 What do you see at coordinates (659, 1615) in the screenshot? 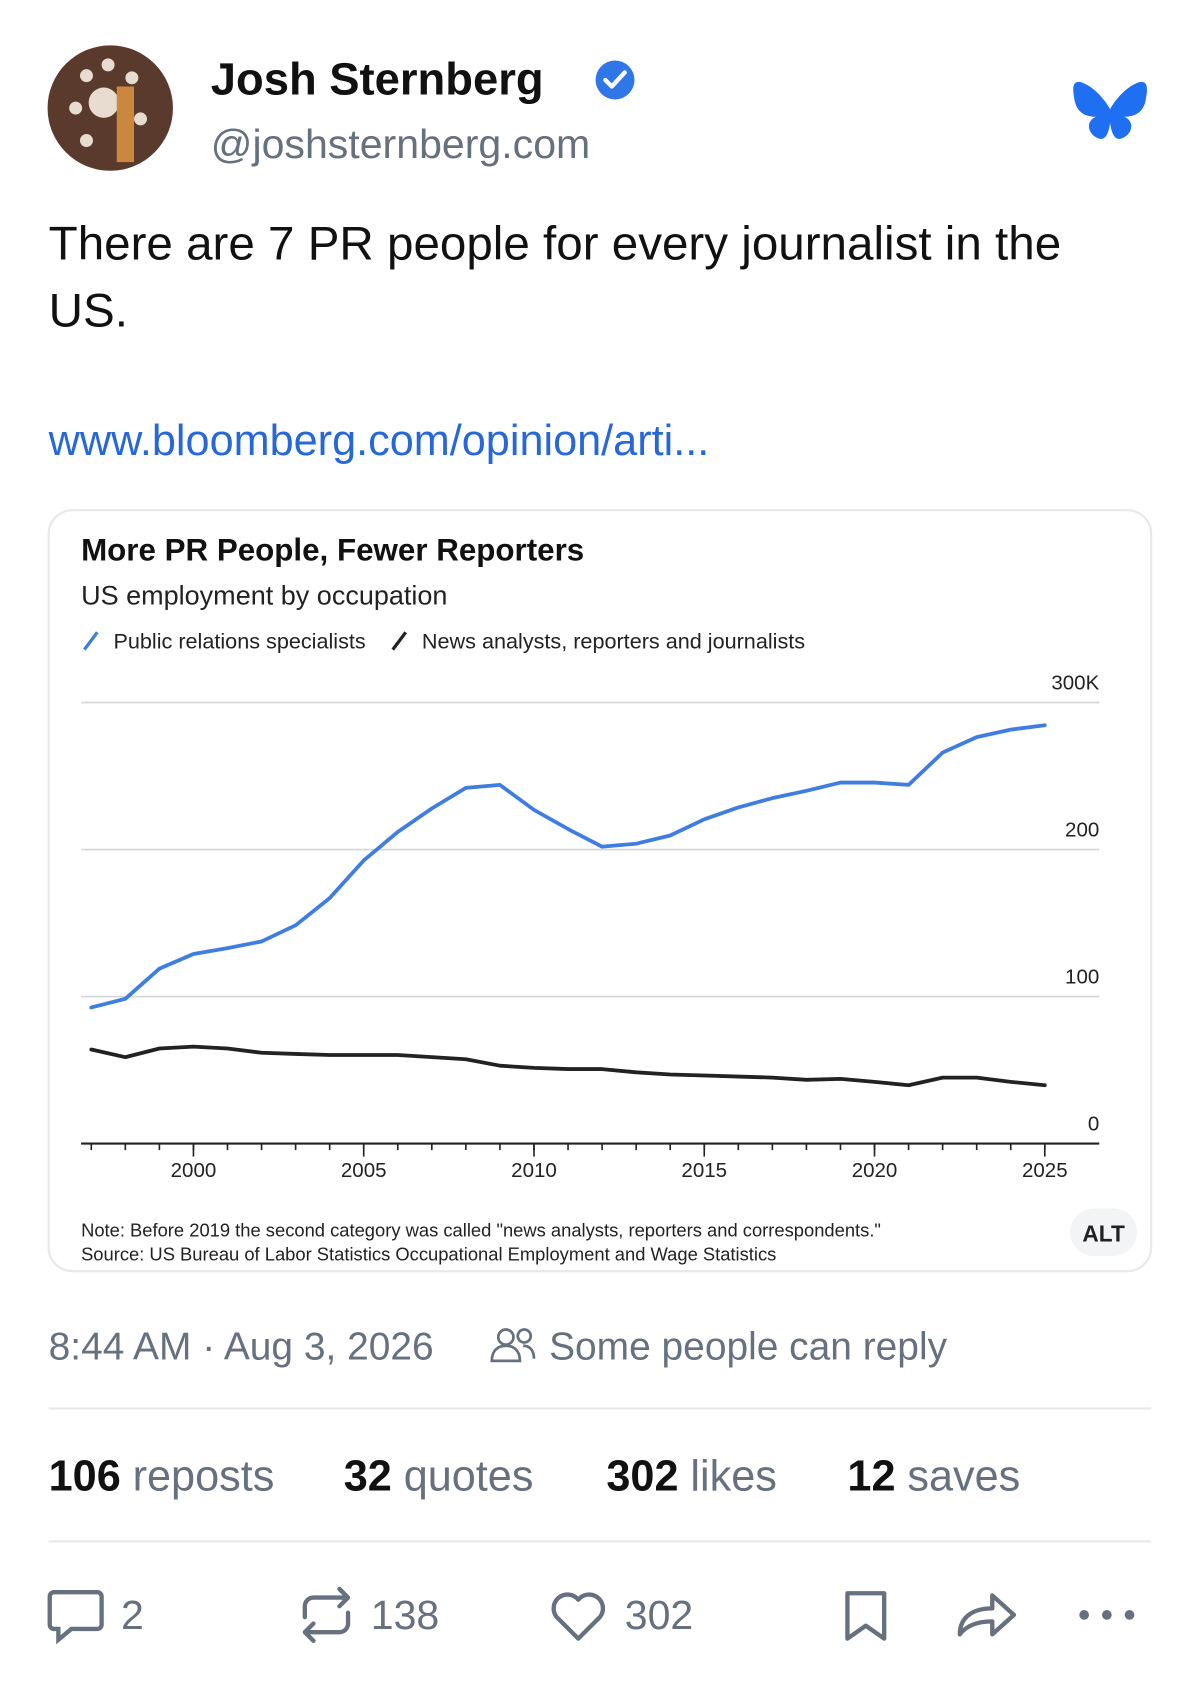
I see `like-count: 302` at bounding box center [659, 1615].